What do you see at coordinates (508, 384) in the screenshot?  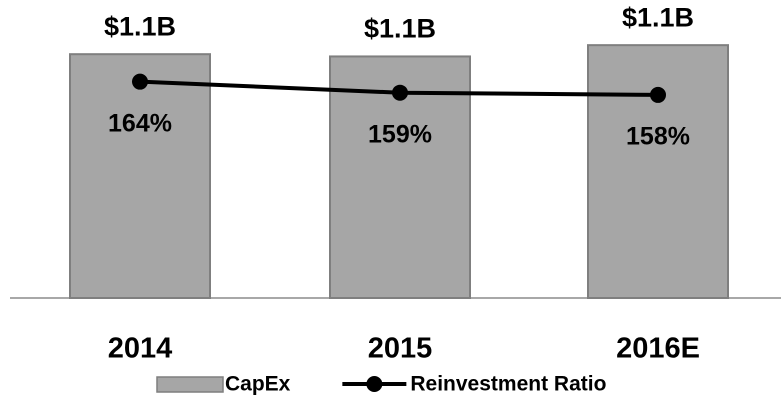 I see `legend-label: Reinvestment Ratio` at bounding box center [508, 384].